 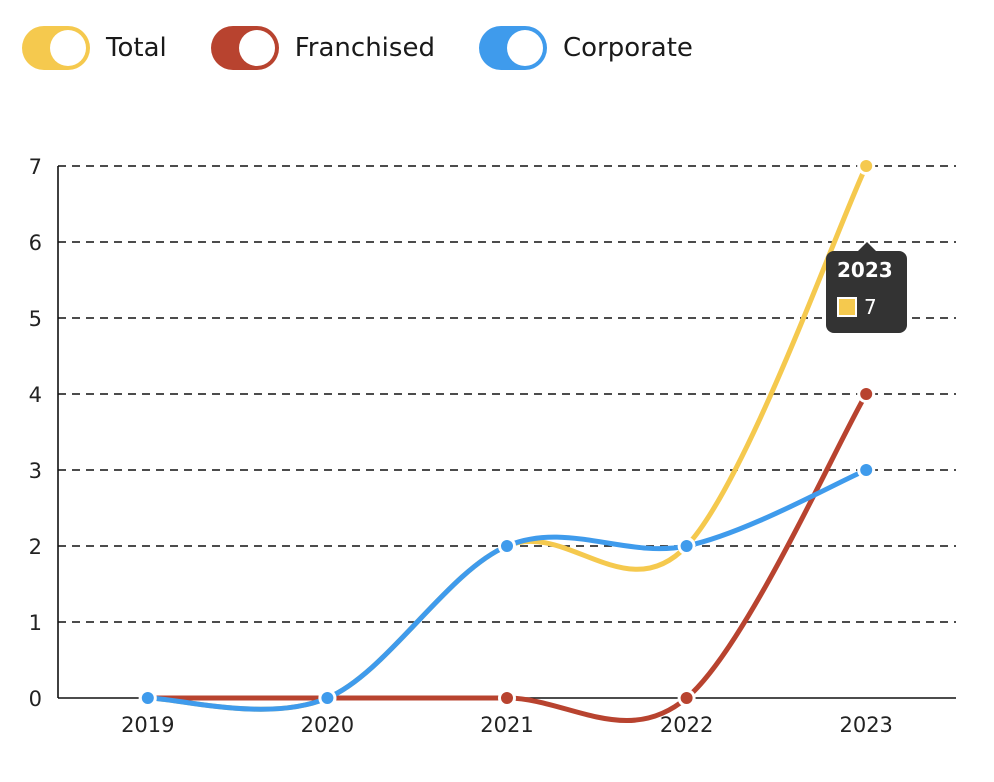 I want to click on y-tick-label: 1, so click(x=35, y=623).